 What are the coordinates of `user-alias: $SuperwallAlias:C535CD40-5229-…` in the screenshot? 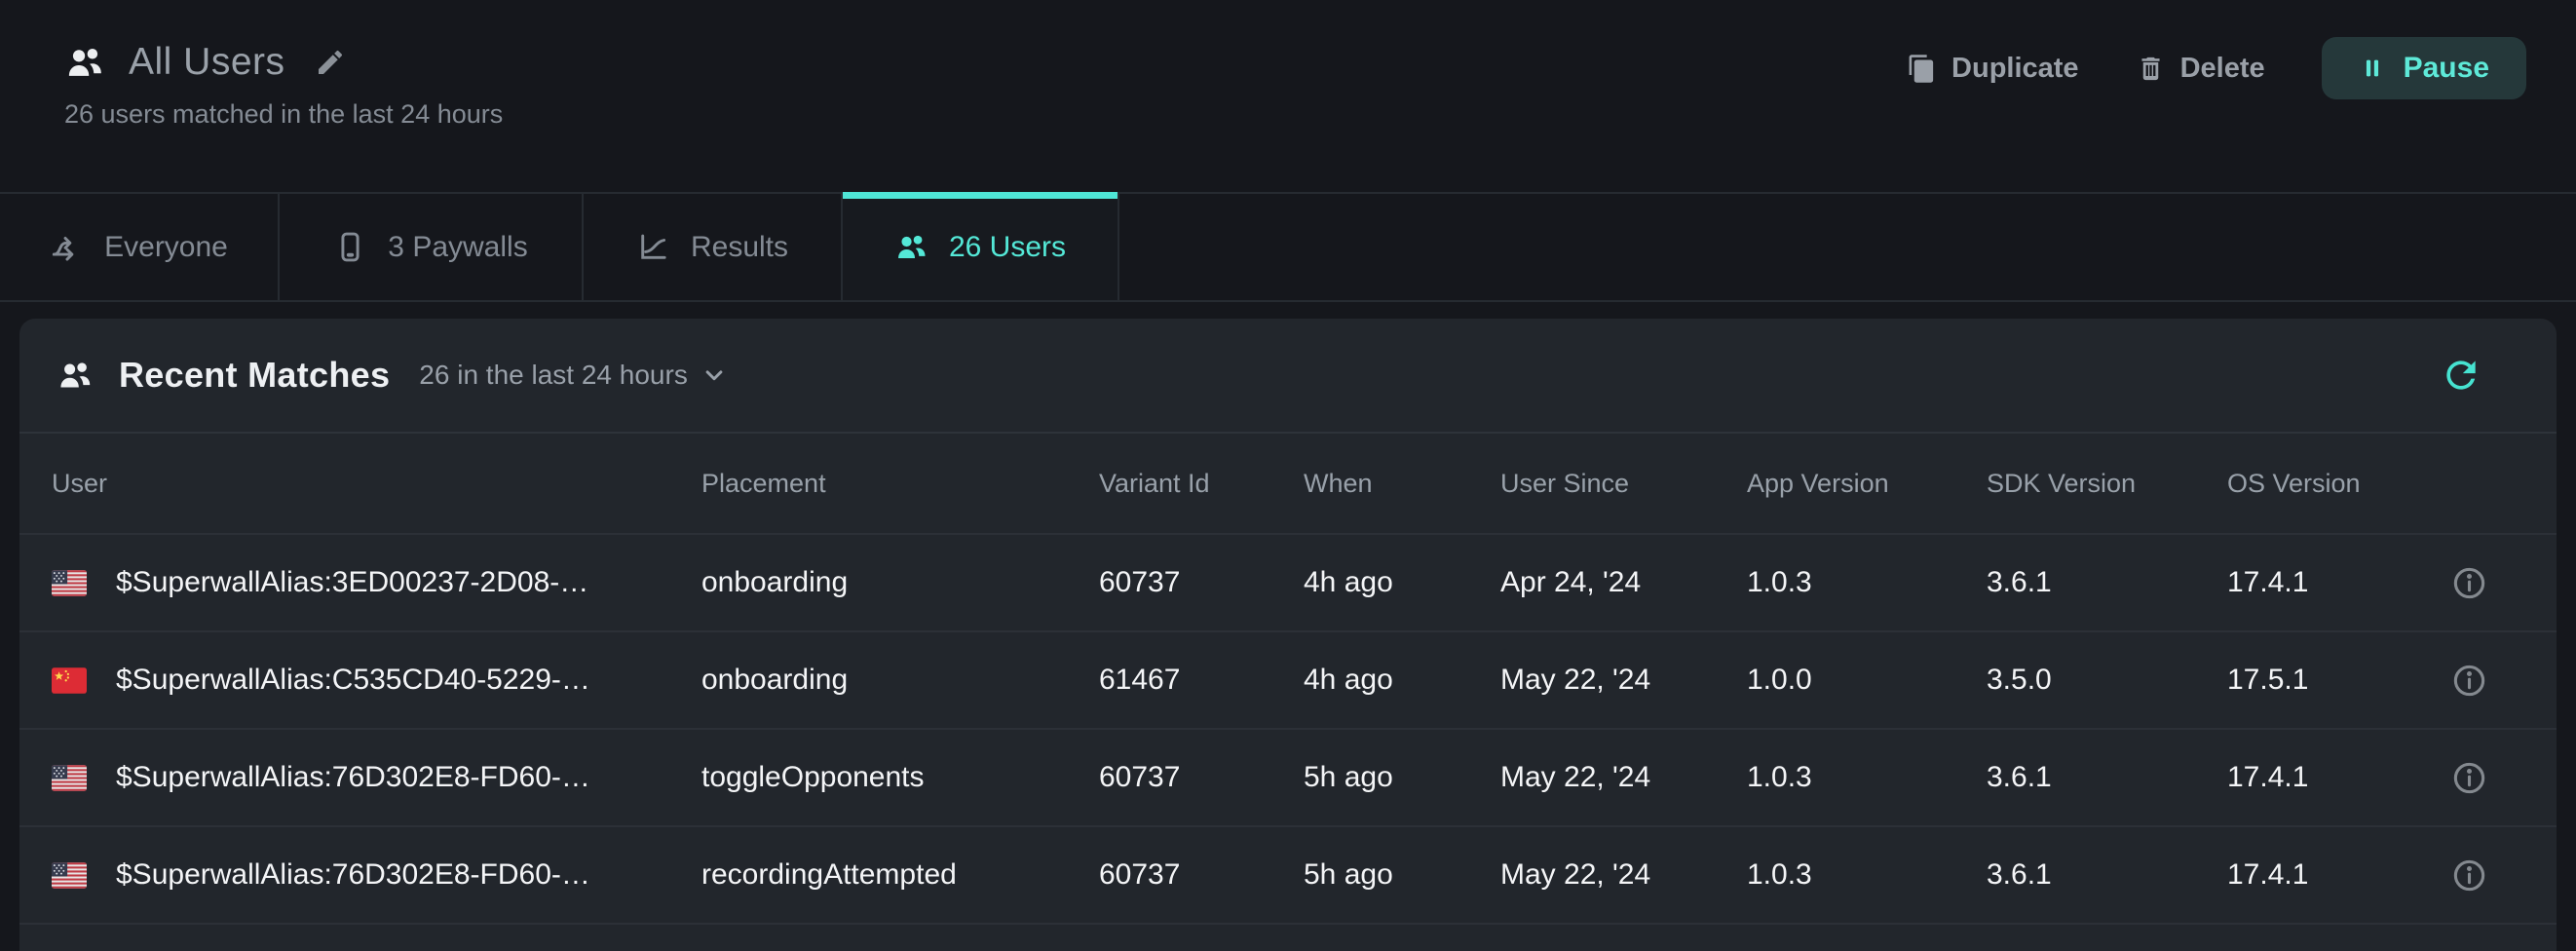 It's located at (353, 680).